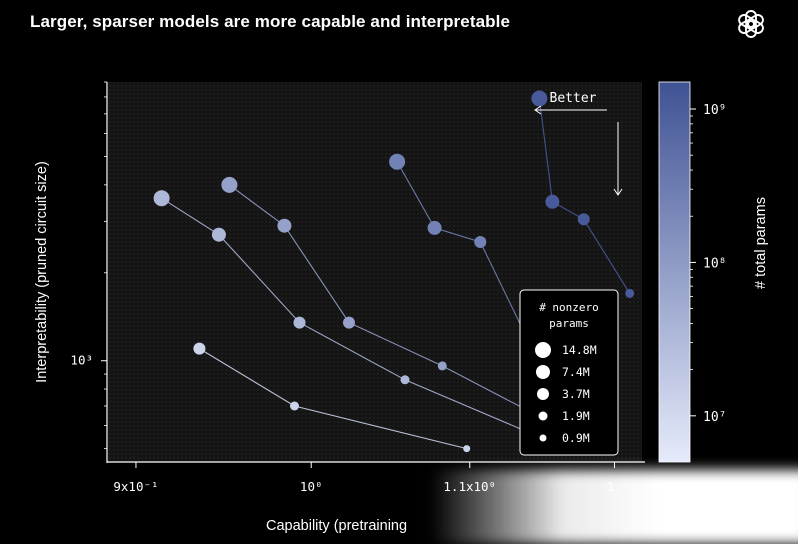 Image resolution: width=798 pixels, height=544 pixels. Describe the element at coordinates (311, 486) in the screenshot. I see `x-tick-label: 10⁰` at that location.